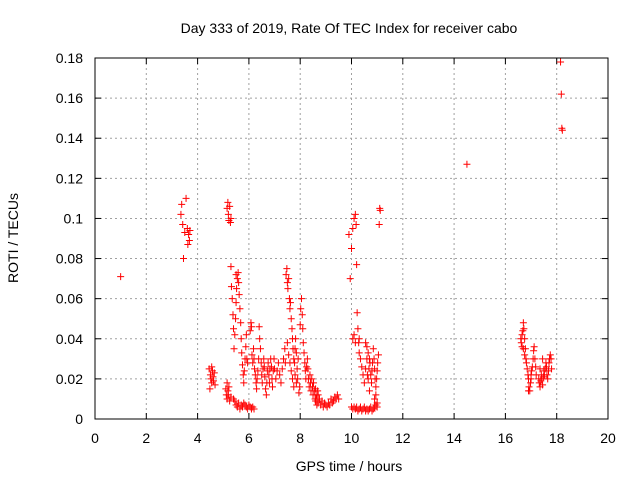 The height and width of the screenshot is (480, 640). What do you see at coordinates (69, 98) in the screenshot?
I see `y-tick-label: 0.16` at bounding box center [69, 98].